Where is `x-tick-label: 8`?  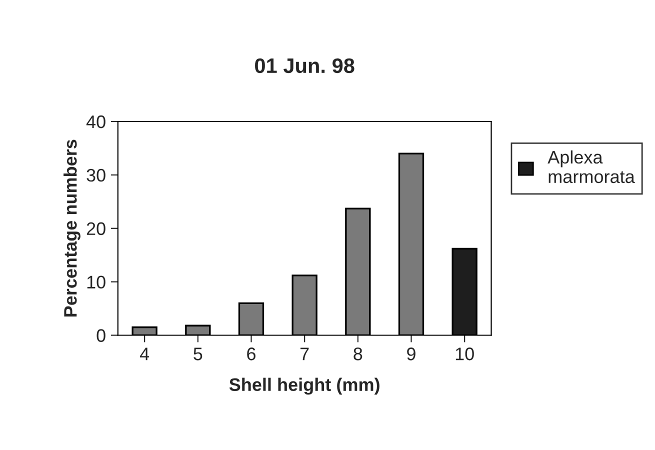
x-tick-label: 8 is located at coordinates (358, 354).